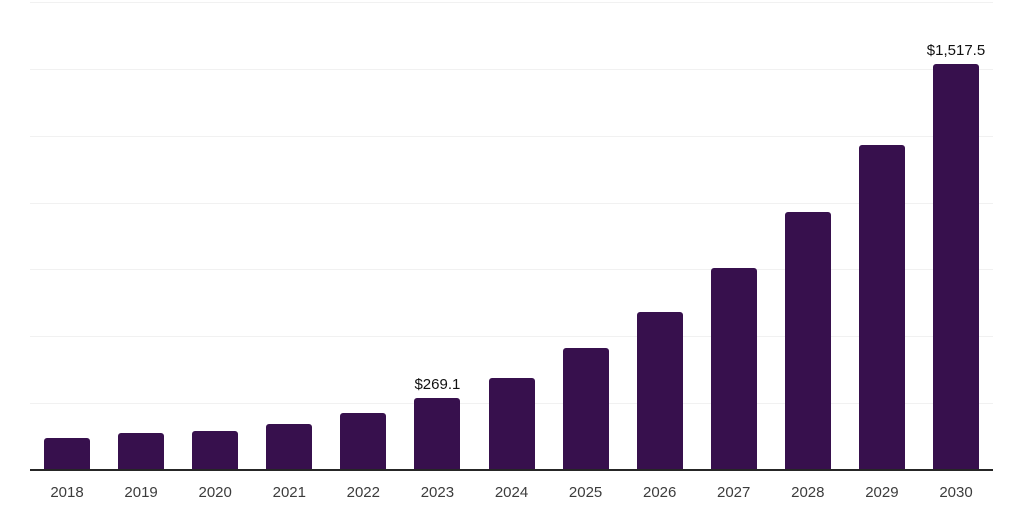  I want to click on bar-2021, so click(289, 447).